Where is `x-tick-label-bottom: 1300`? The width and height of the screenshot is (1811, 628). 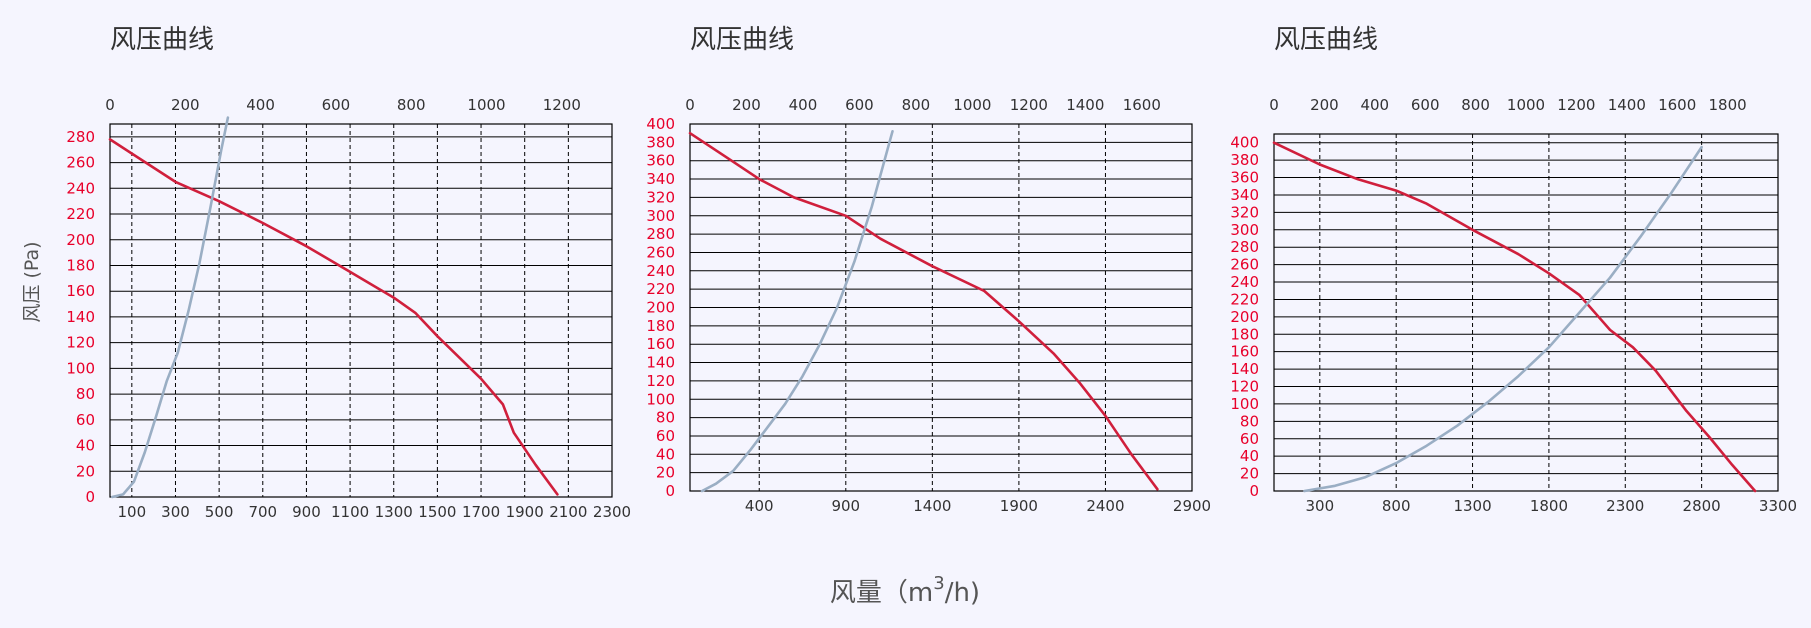
x-tick-label-bottom: 1300 is located at coordinates (394, 512).